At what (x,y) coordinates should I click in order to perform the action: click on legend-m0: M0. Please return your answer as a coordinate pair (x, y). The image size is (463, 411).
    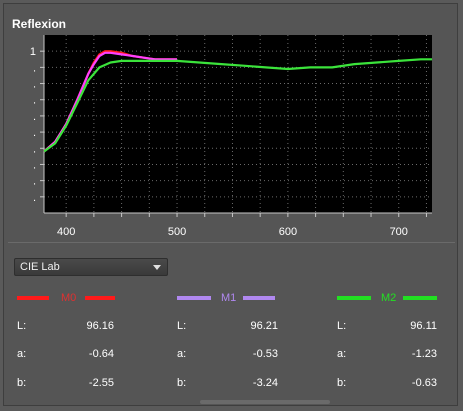
    Looking at the image, I should click on (67, 298).